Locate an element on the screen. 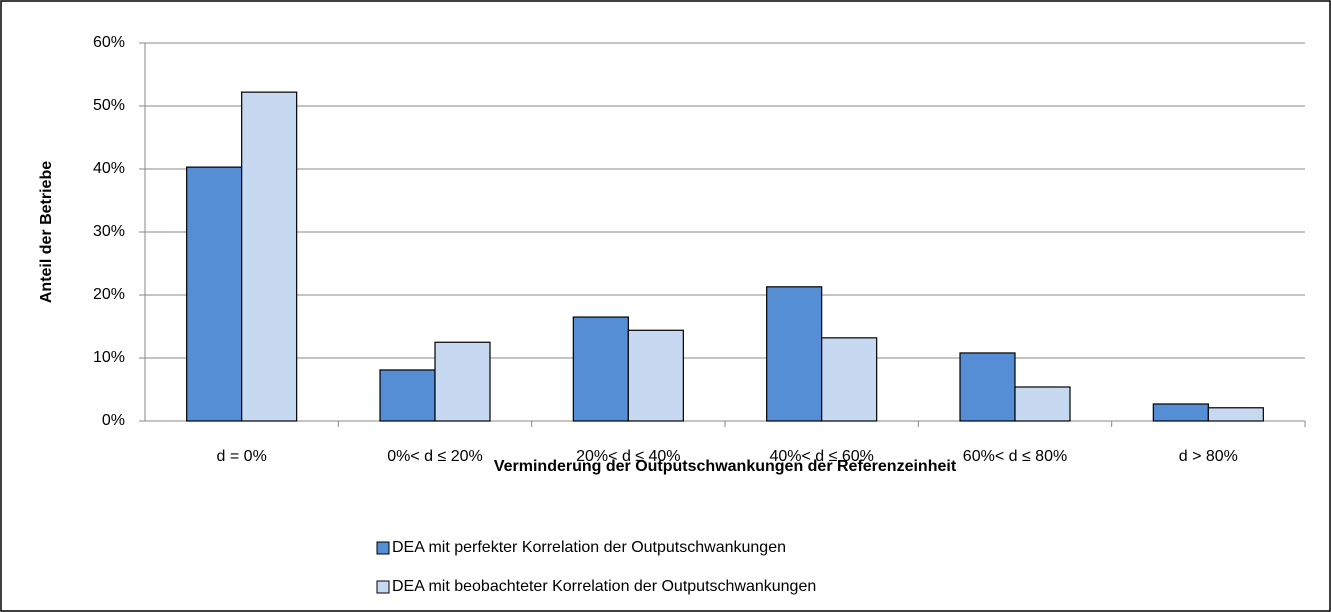  x-tick-label: d = 0% is located at coordinates (242, 456).